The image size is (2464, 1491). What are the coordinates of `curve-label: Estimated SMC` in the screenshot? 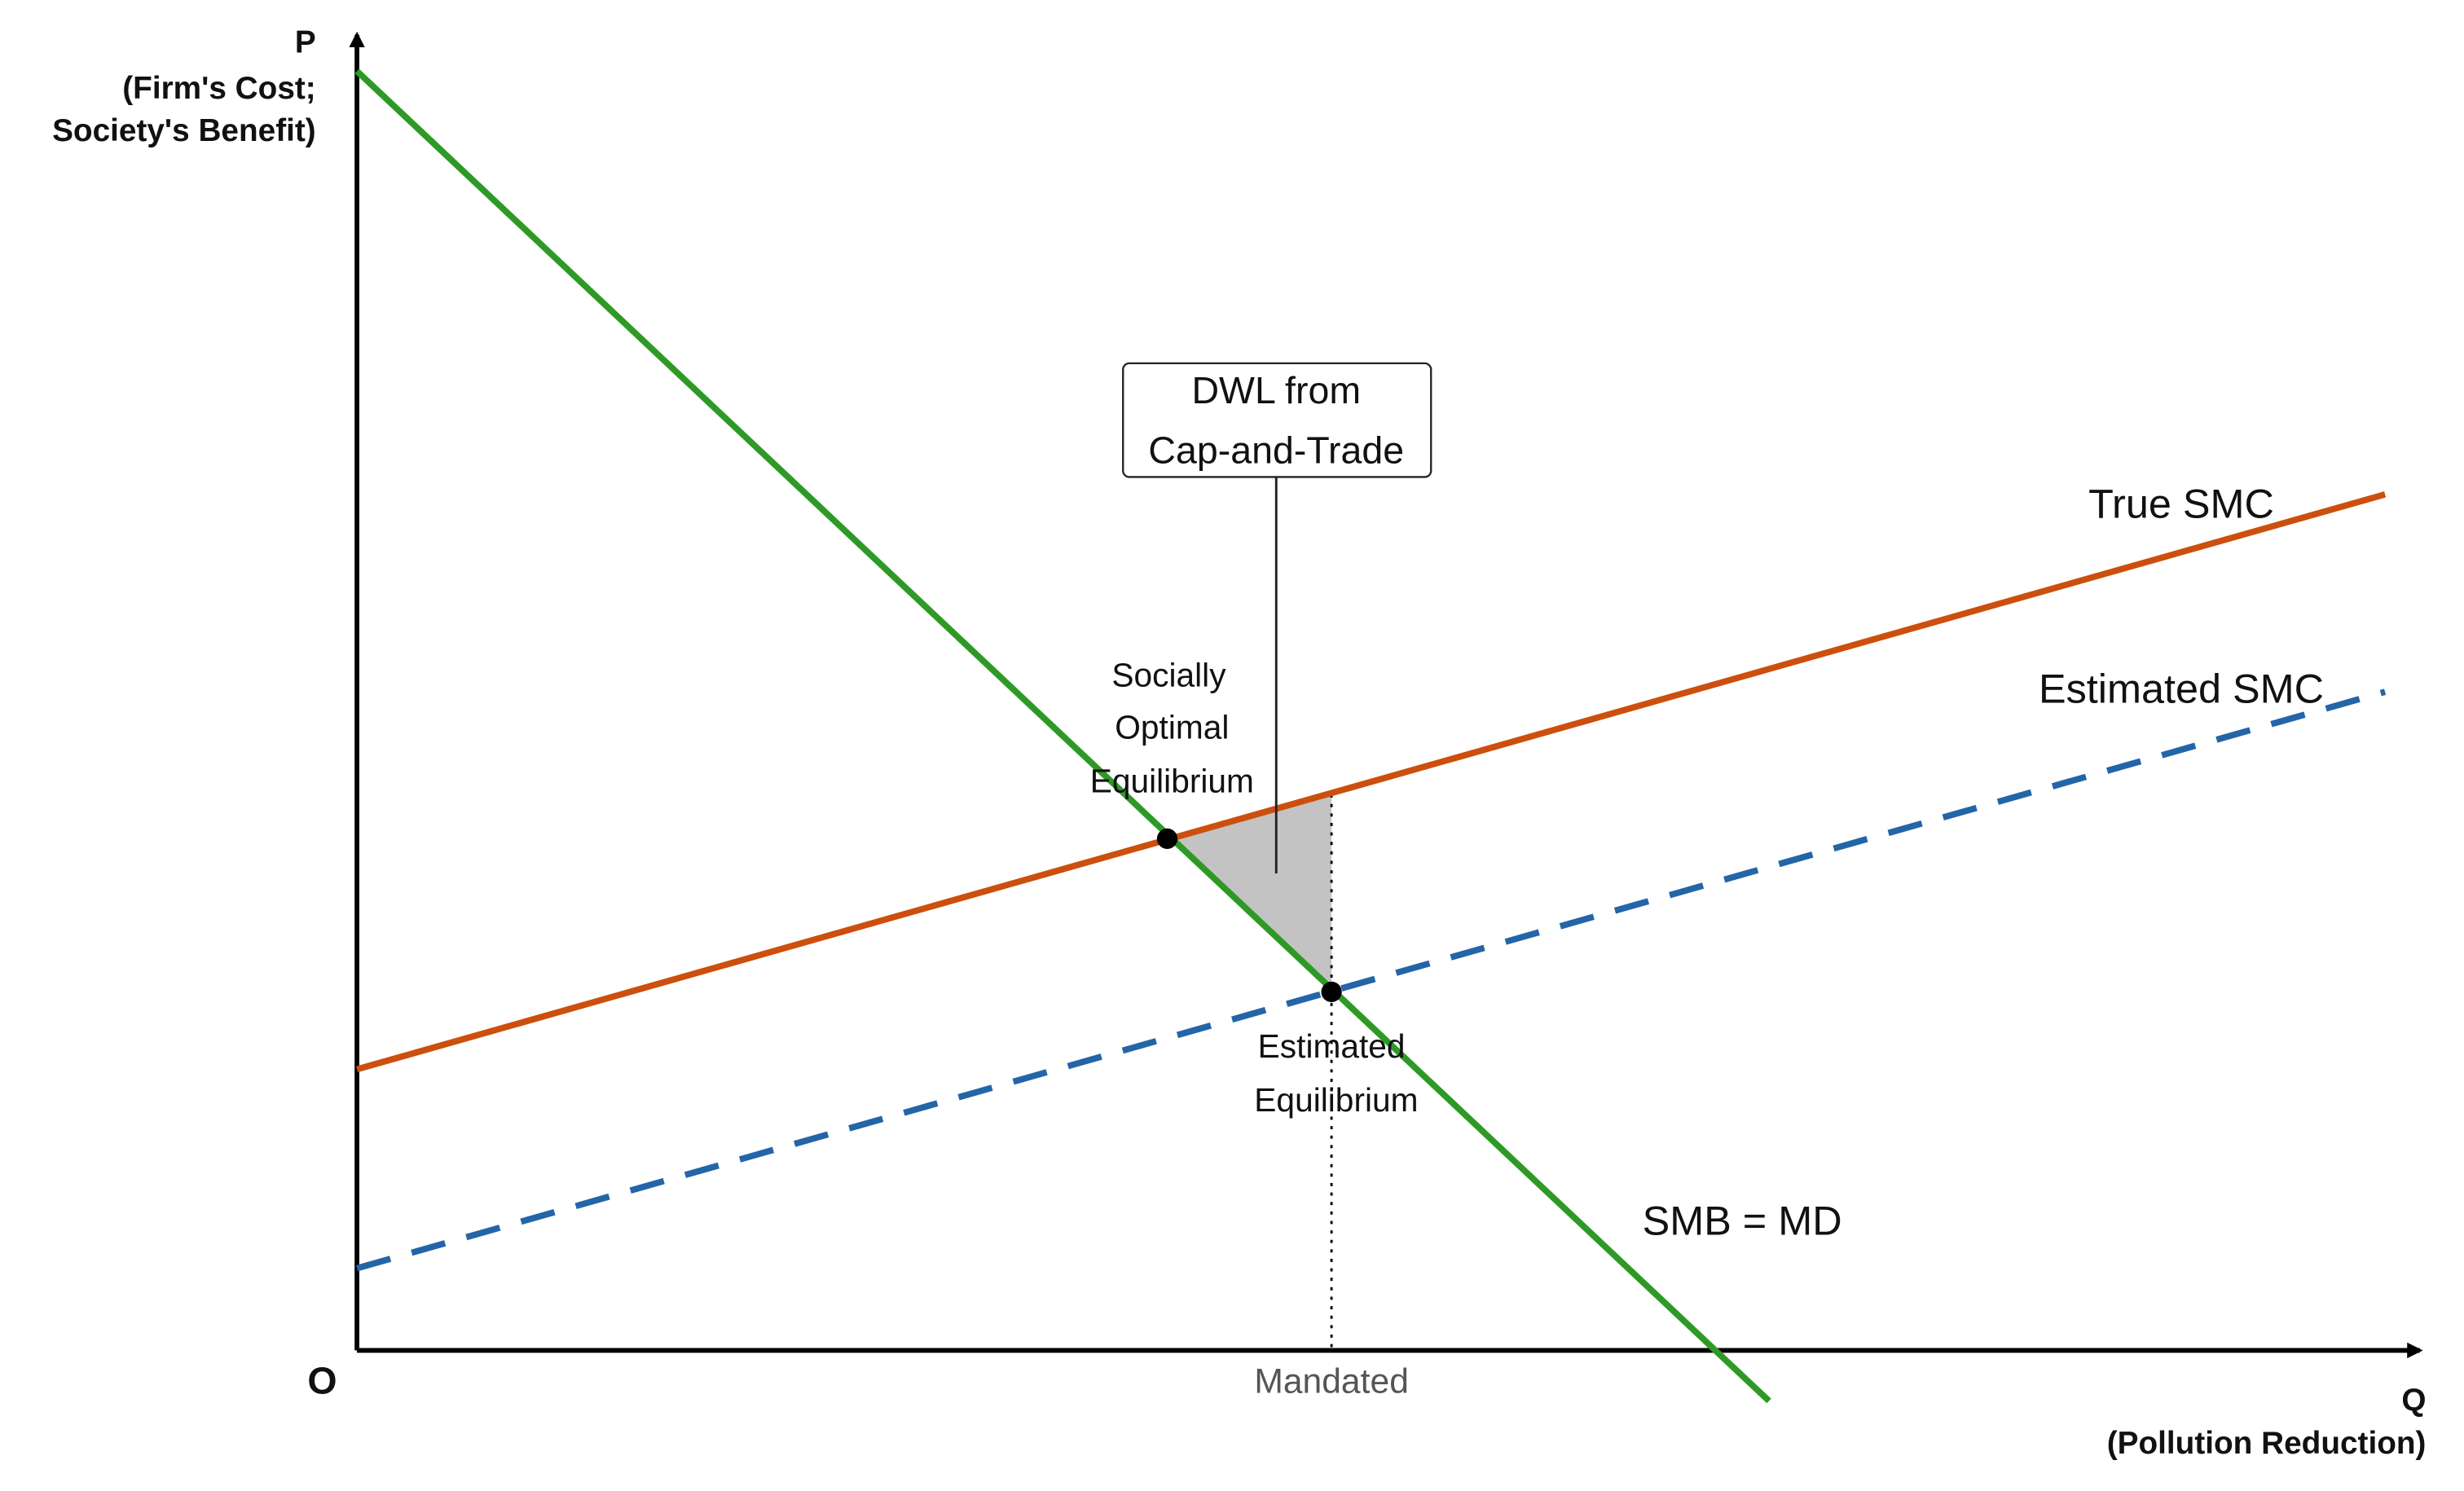 It's located at (2181, 688).